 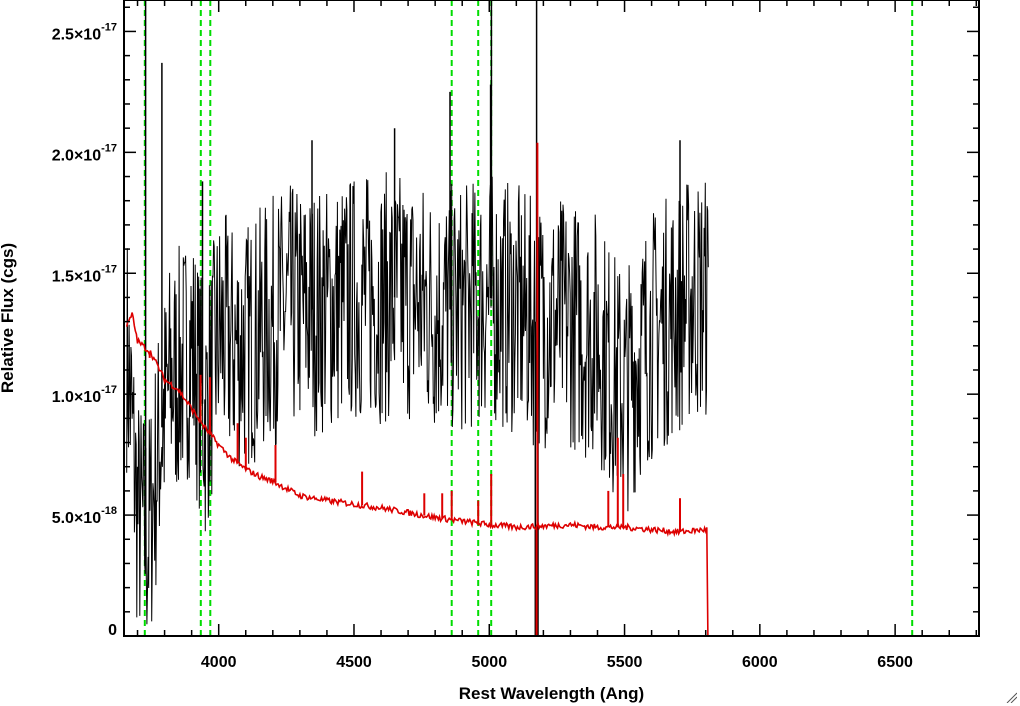 I want to click on x-tick-label-5500: 5500, so click(x=625, y=662).